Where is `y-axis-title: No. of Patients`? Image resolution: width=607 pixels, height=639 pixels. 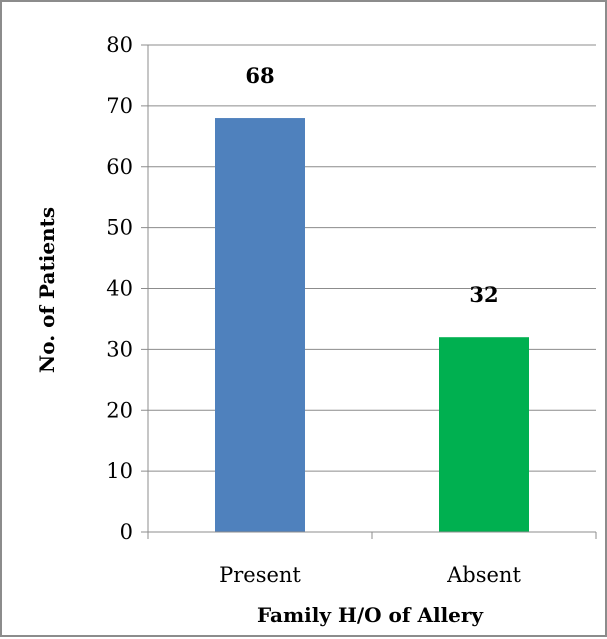
y-axis-title: No. of Patients is located at coordinates (47, 290).